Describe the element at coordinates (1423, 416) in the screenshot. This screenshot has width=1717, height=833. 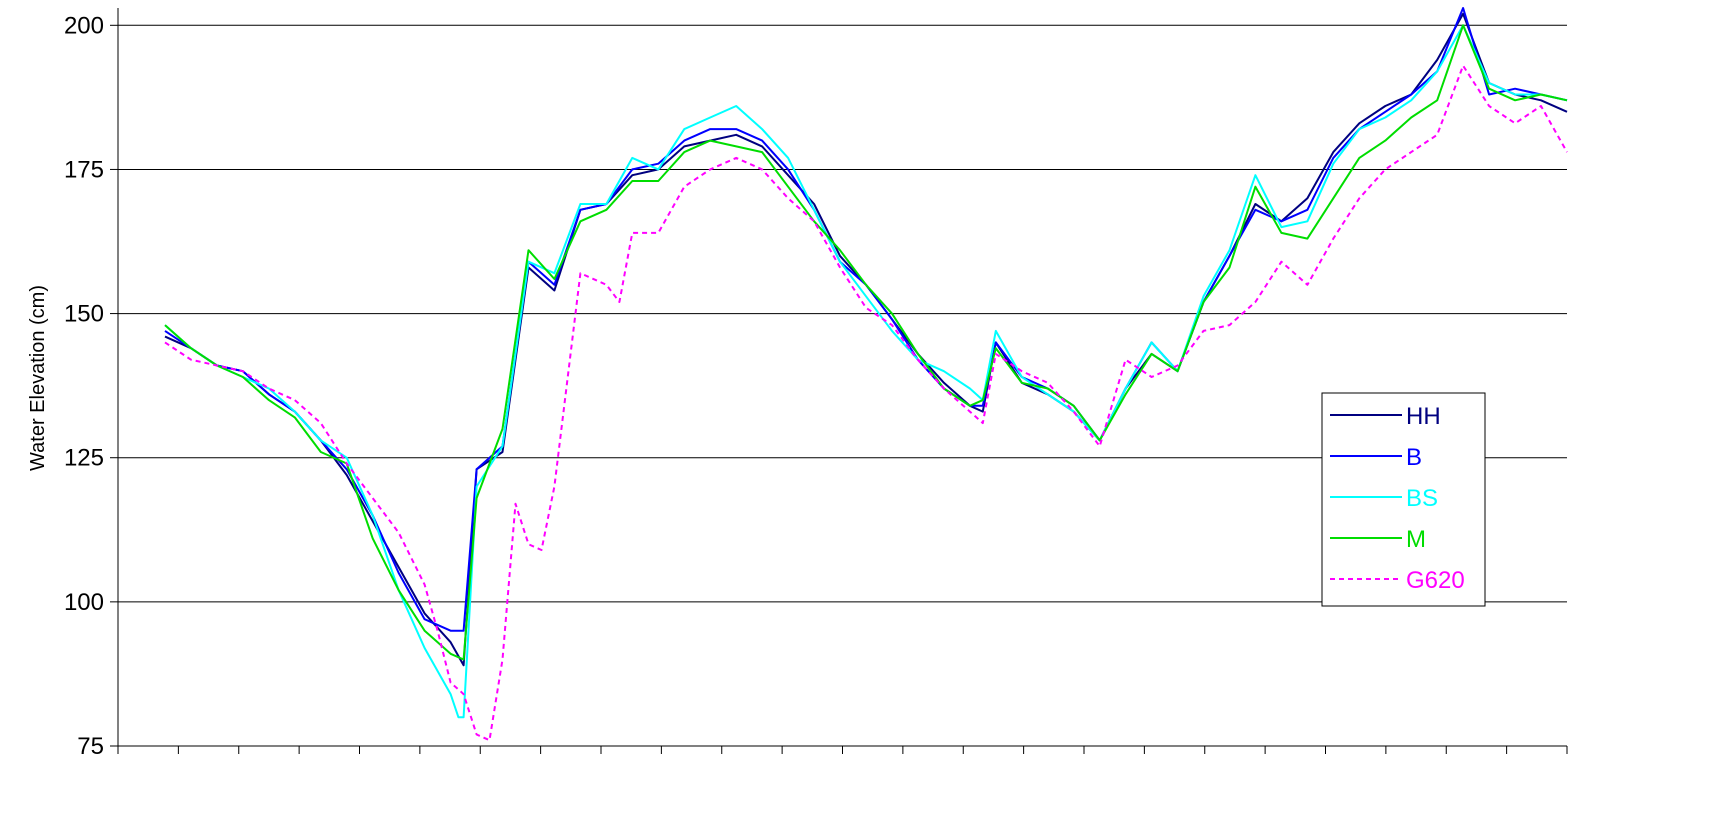
I see `legend-label-hh: HH` at that location.